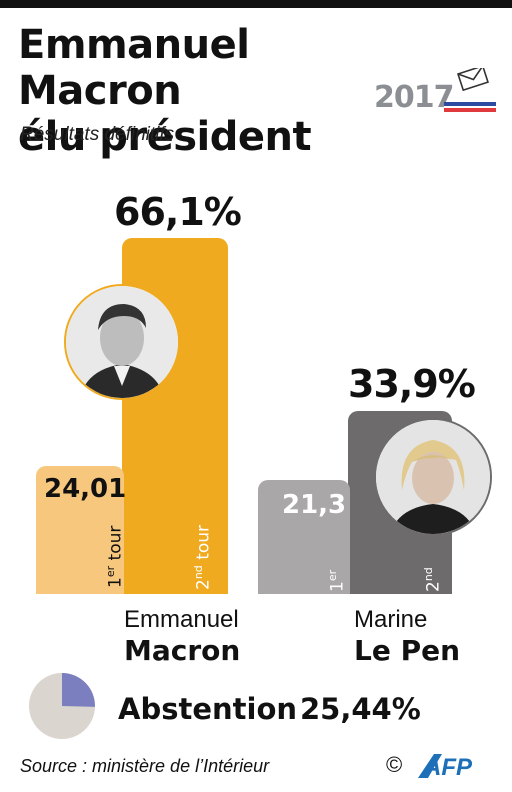 Image resolution: width=512 pixels, height=792 pixels. What do you see at coordinates (470, 90) in the screenshot?
I see `envelope-icon` at bounding box center [470, 90].